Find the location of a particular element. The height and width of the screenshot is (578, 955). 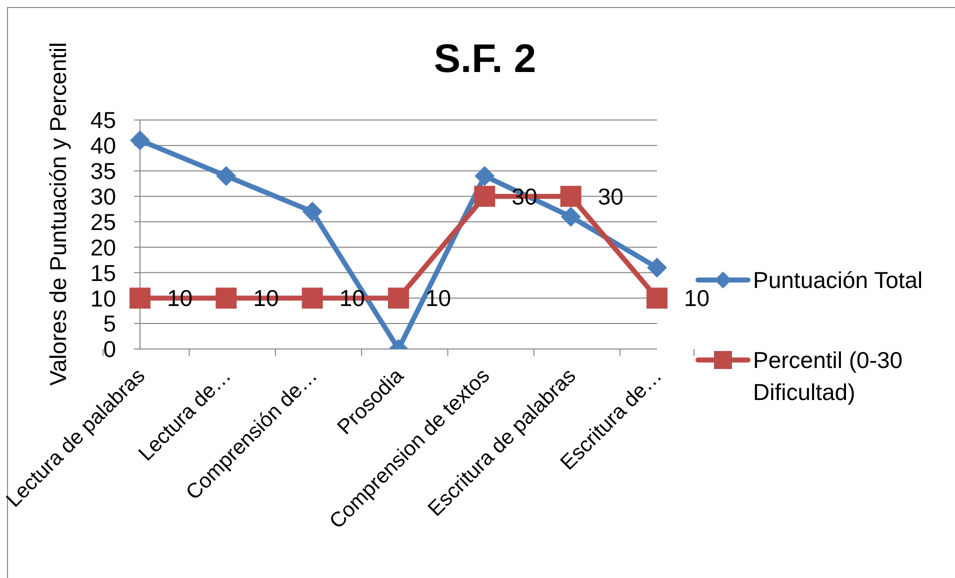

y-tick-label: 15 is located at coordinates (103, 273).